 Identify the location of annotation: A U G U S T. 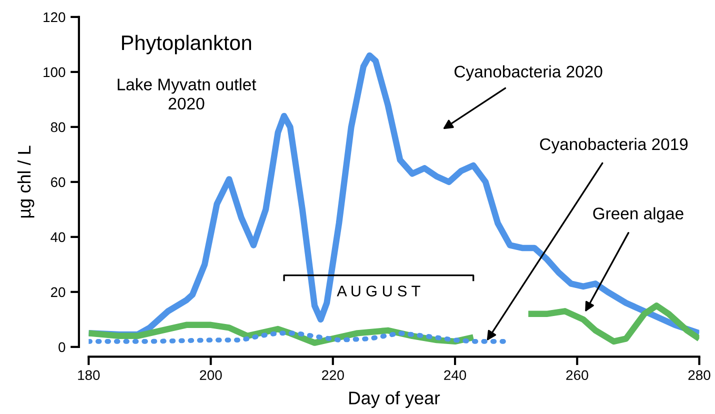
(378, 291).